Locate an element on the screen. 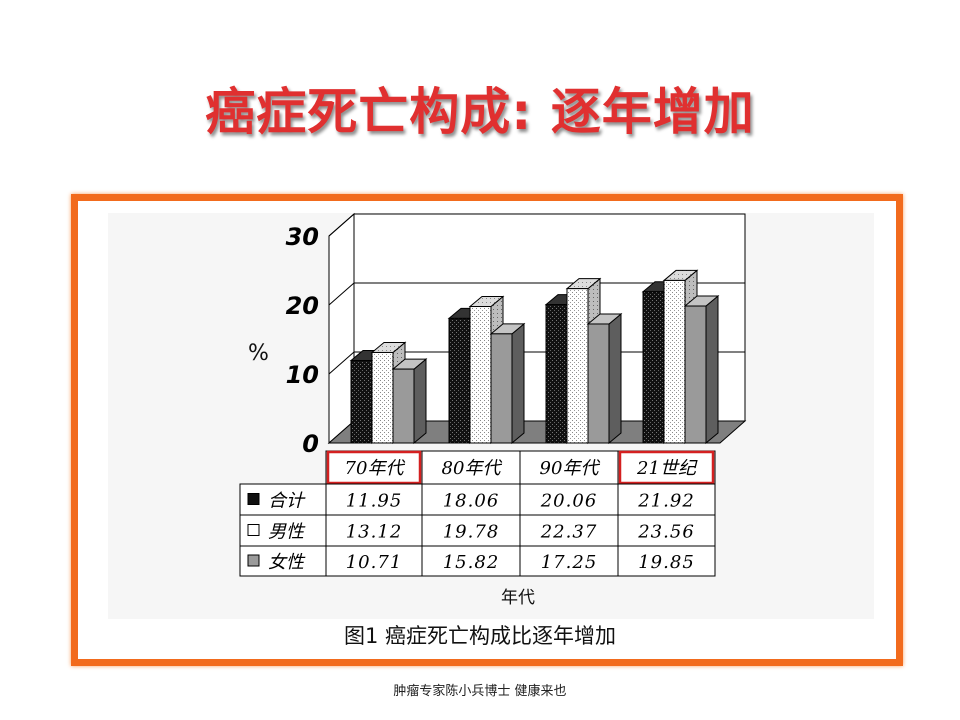  data-label: 10.71 is located at coordinates (374, 562).